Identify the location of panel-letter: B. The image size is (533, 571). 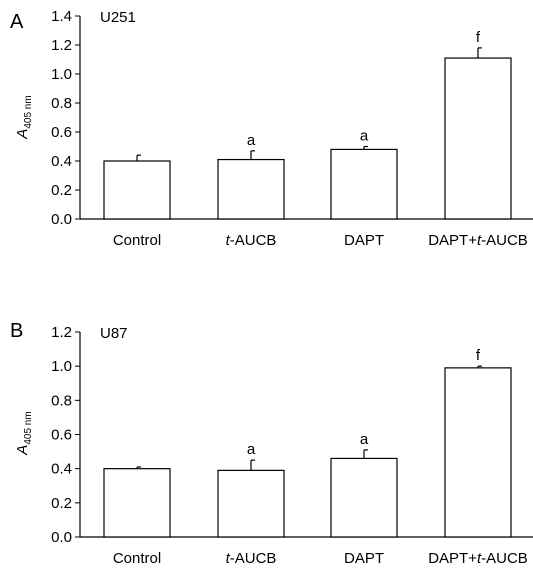
(16, 331).